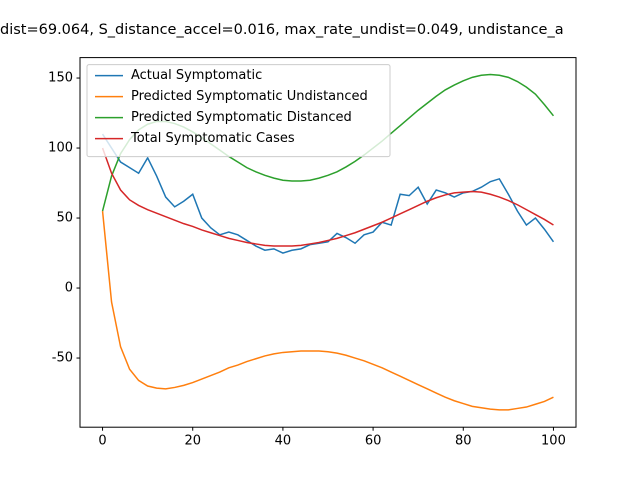 The image size is (640, 480). I want to click on legend-label: Total Symptomatic Cases, so click(212, 138).